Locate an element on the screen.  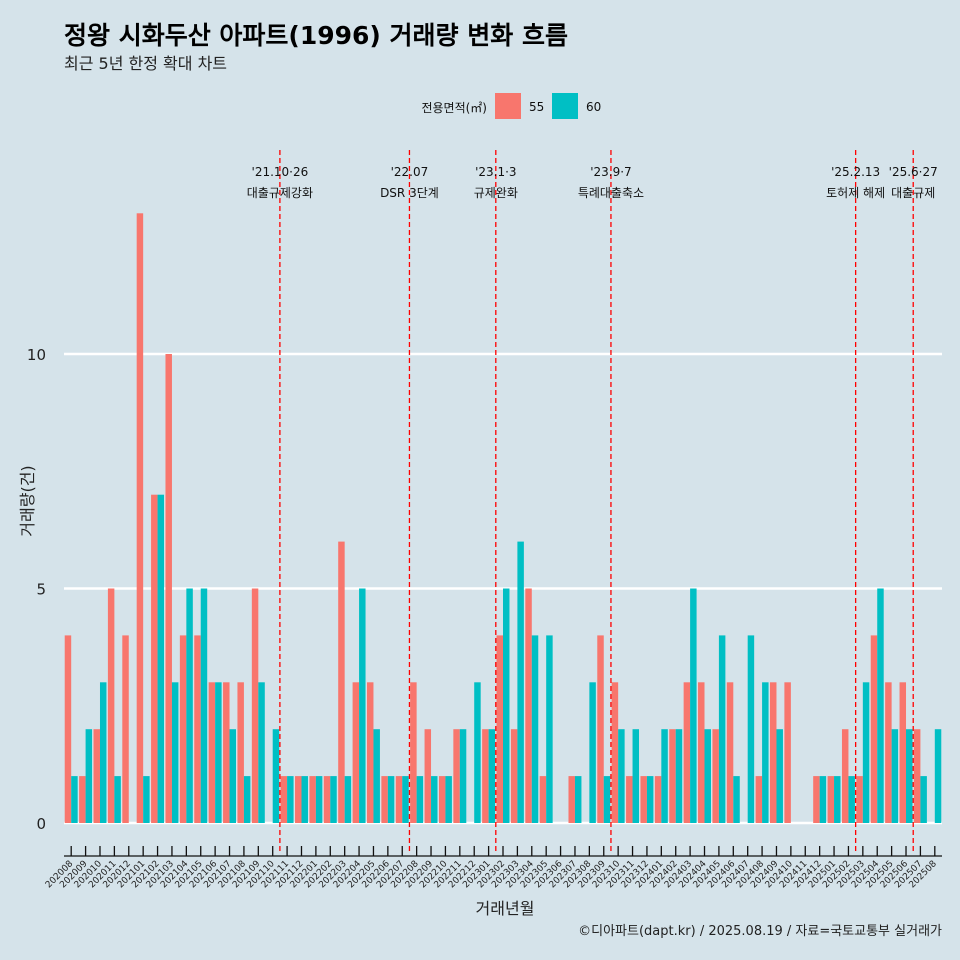
legend: 전용면적(㎡) 55 60 is located at coordinates (511, 106).